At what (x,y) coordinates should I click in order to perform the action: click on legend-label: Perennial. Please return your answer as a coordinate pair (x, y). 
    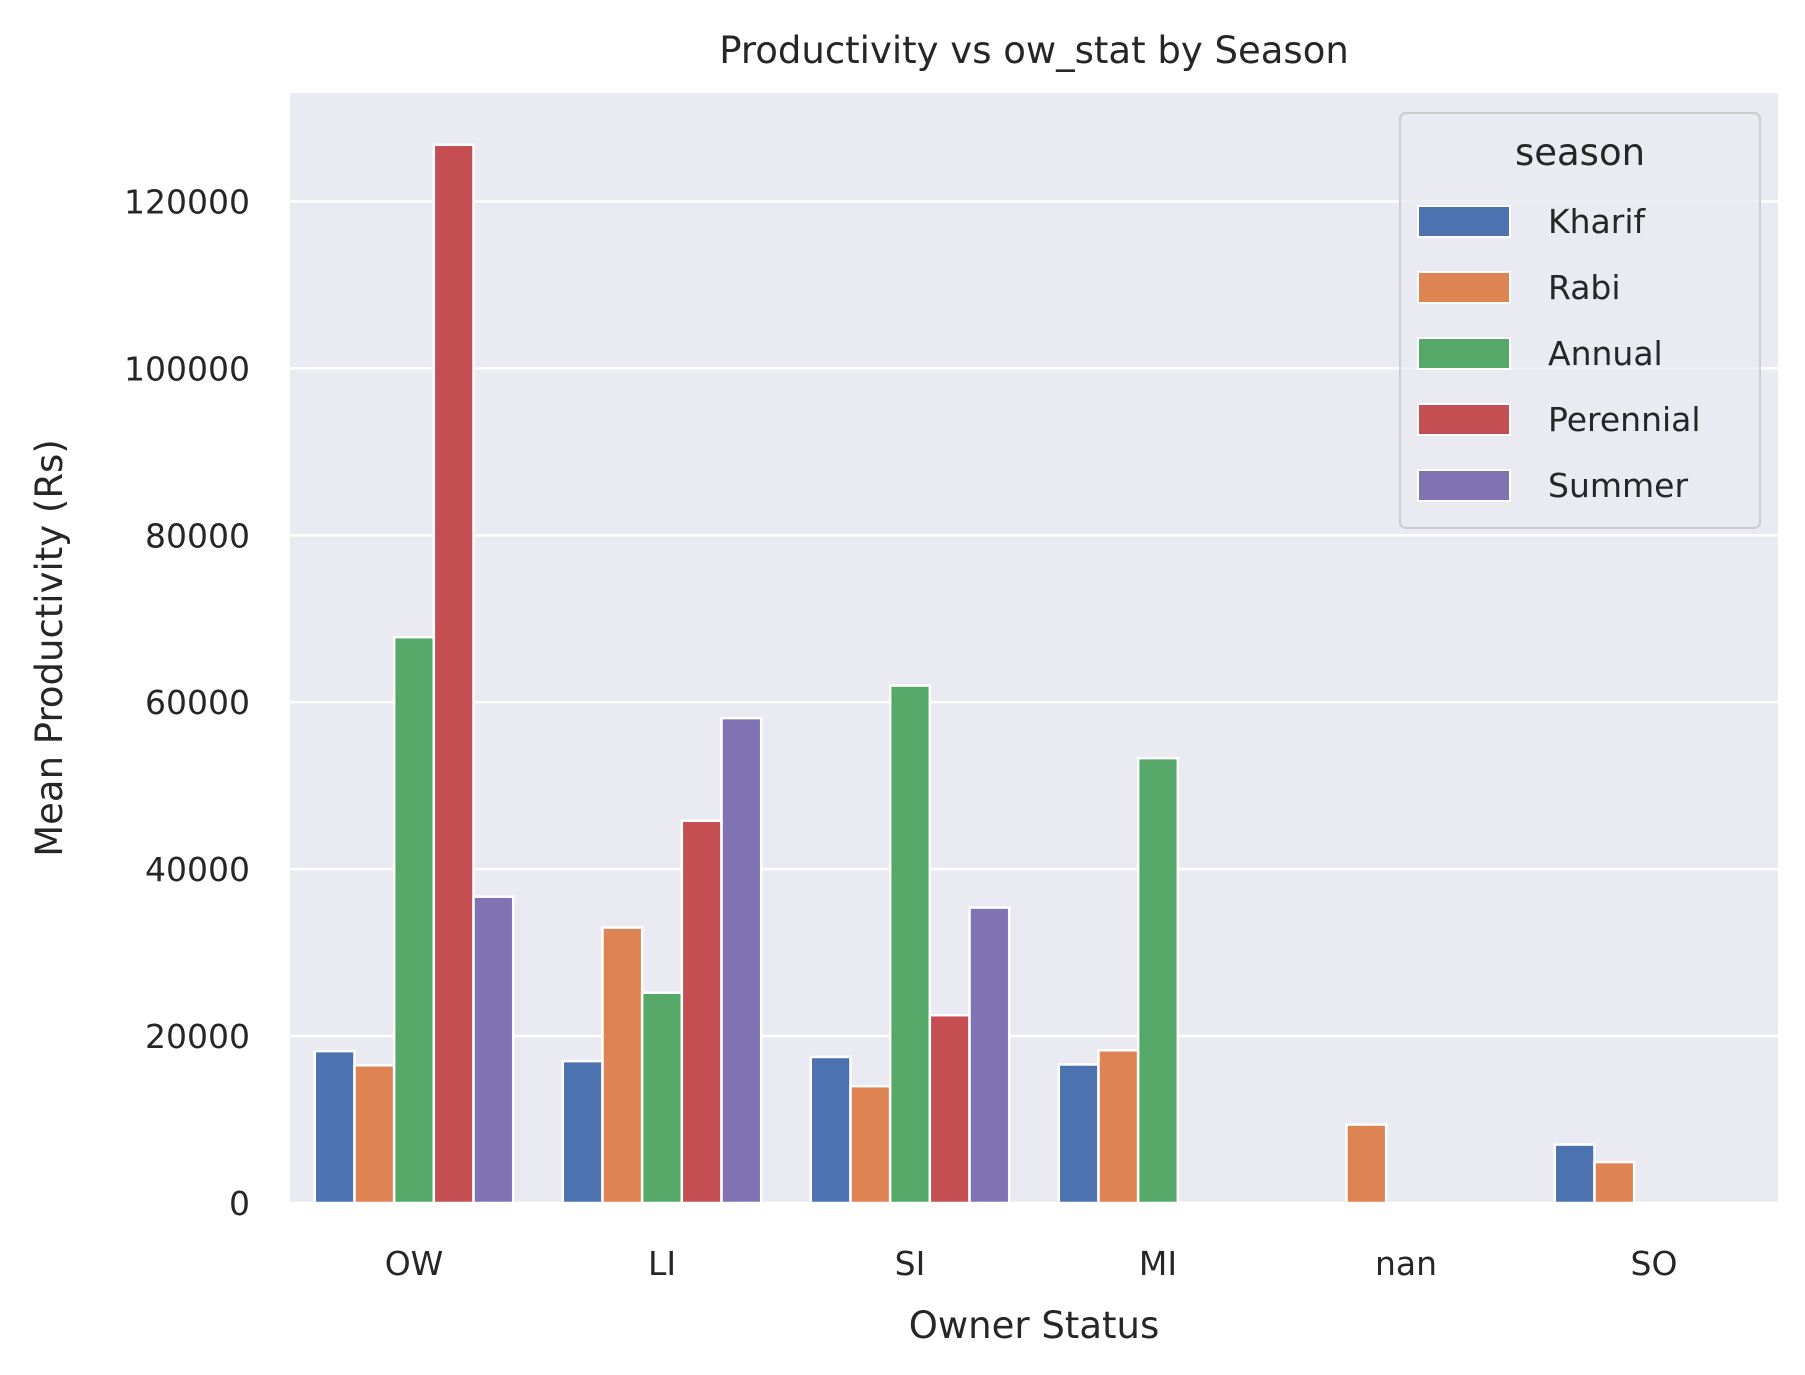
    Looking at the image, I should click on (1624, 419).